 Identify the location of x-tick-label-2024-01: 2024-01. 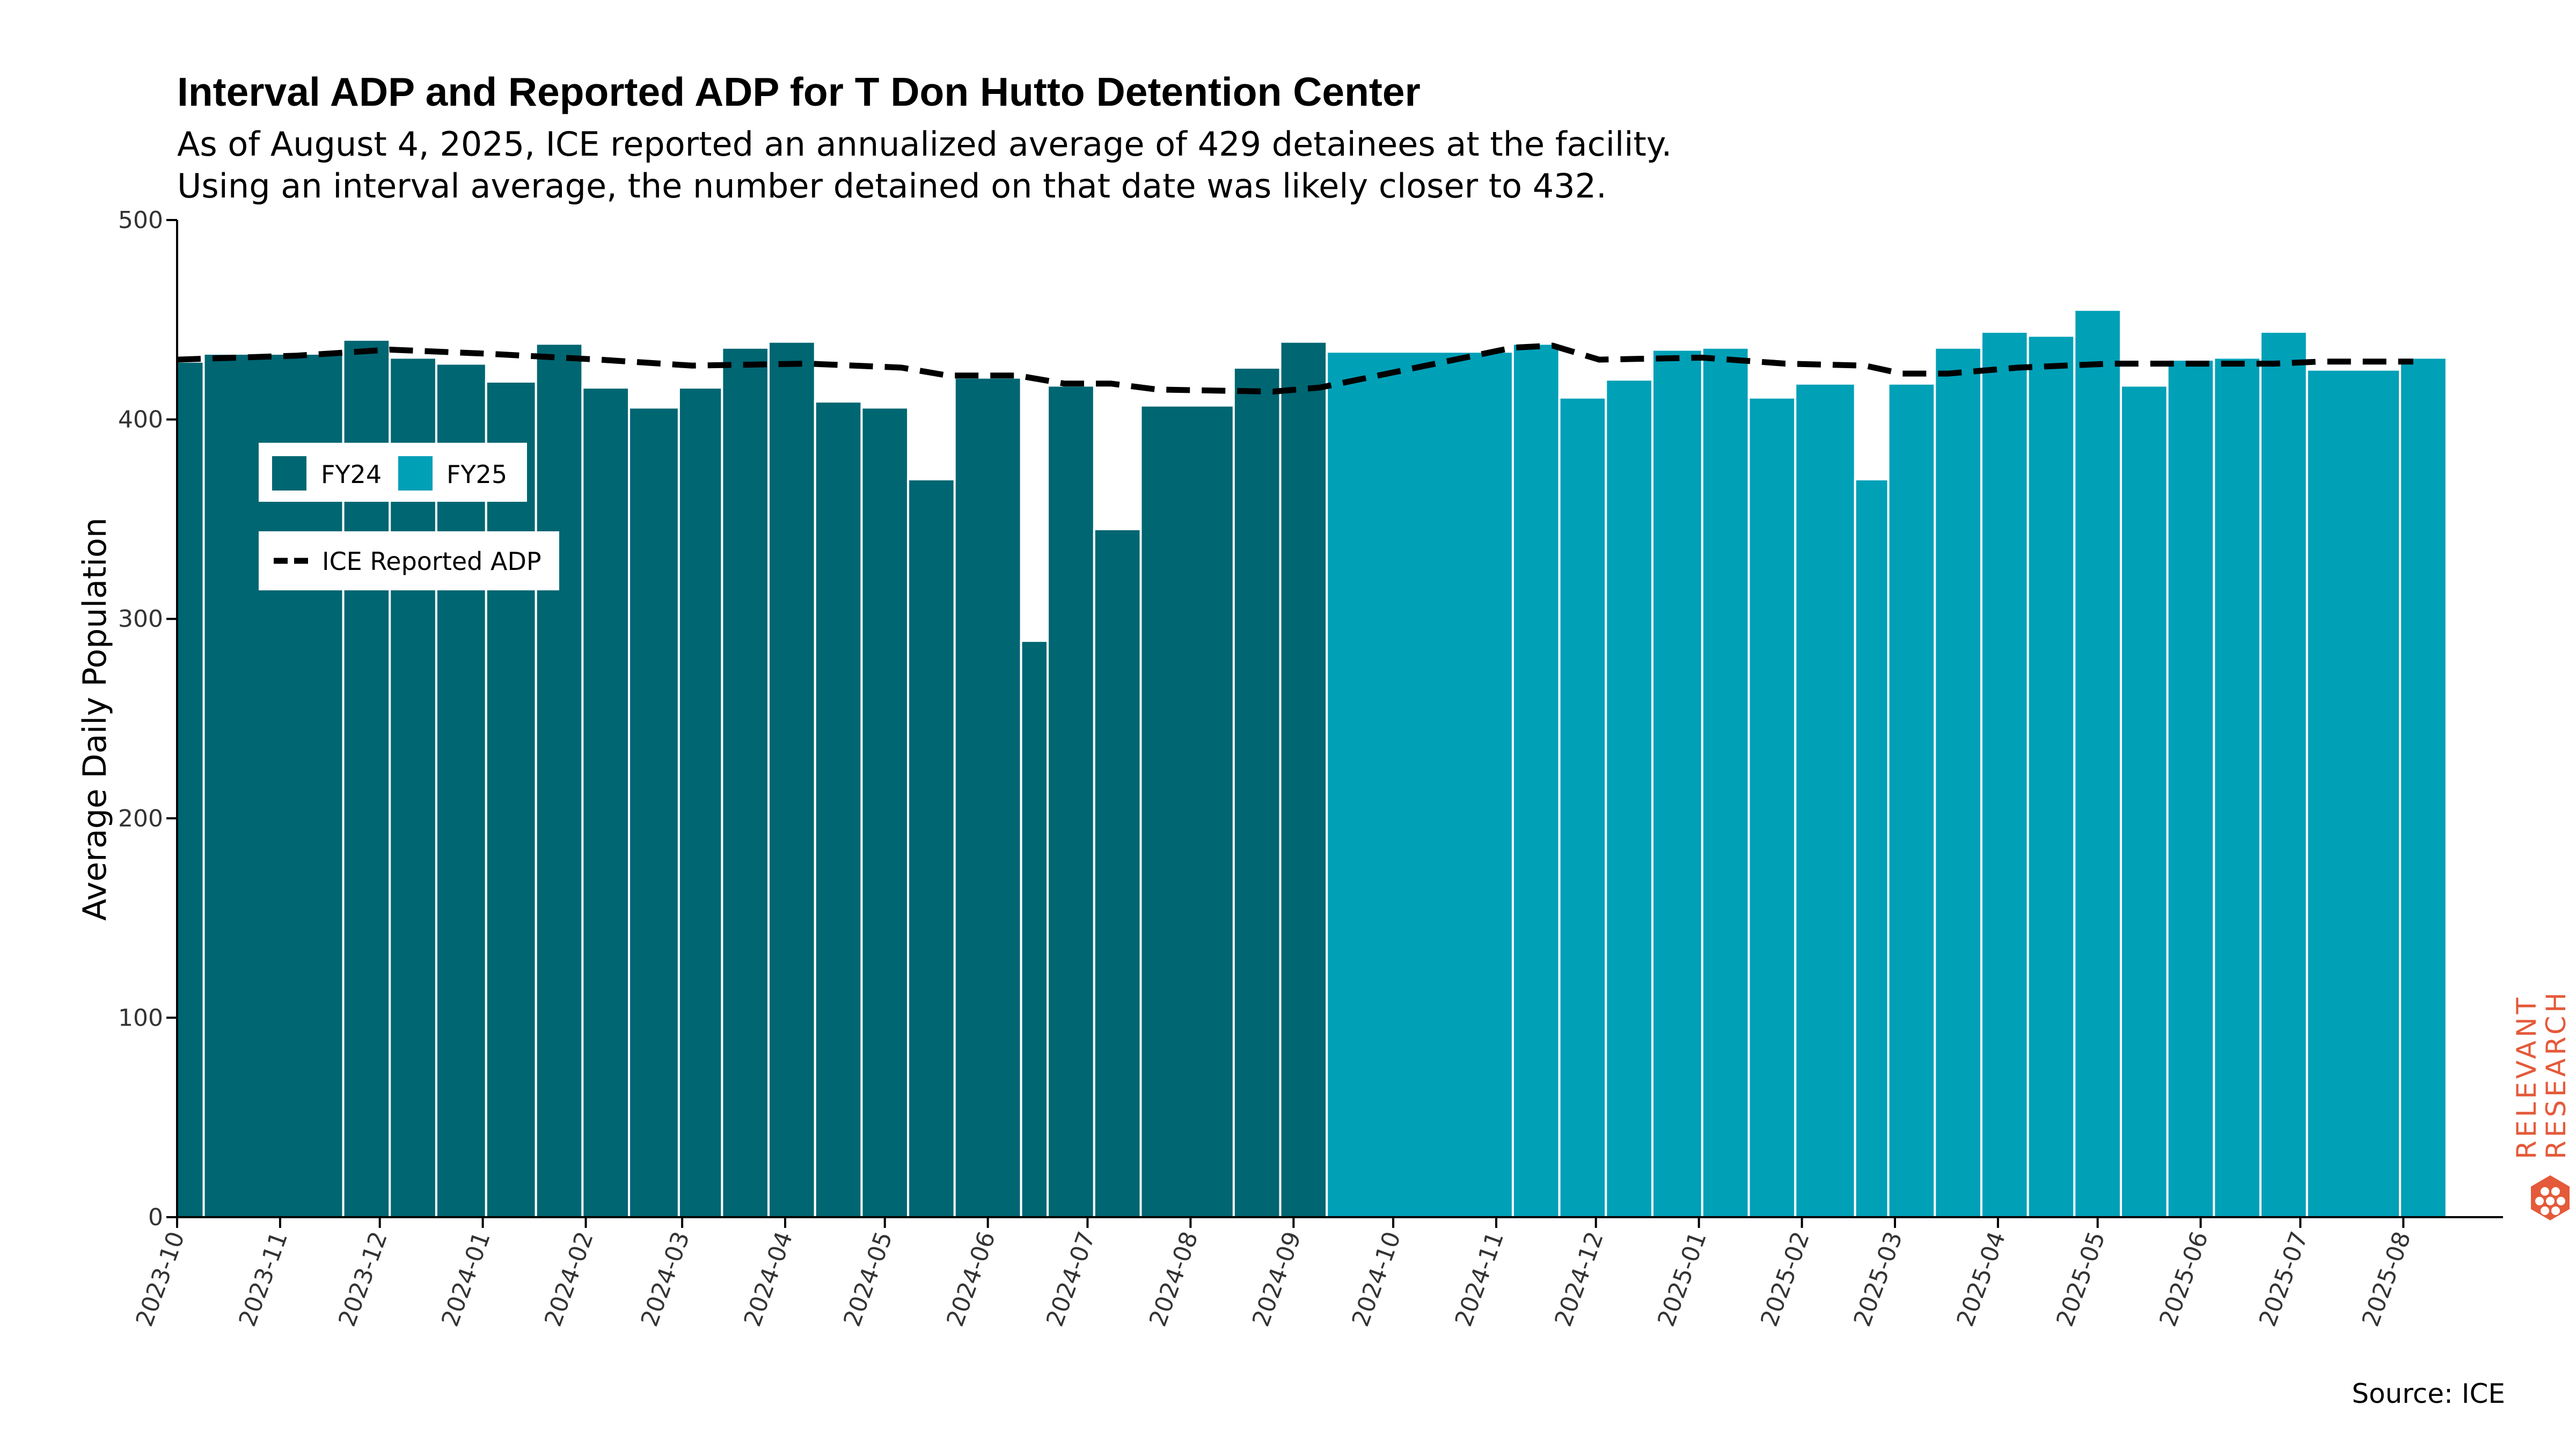
(466, 1279).